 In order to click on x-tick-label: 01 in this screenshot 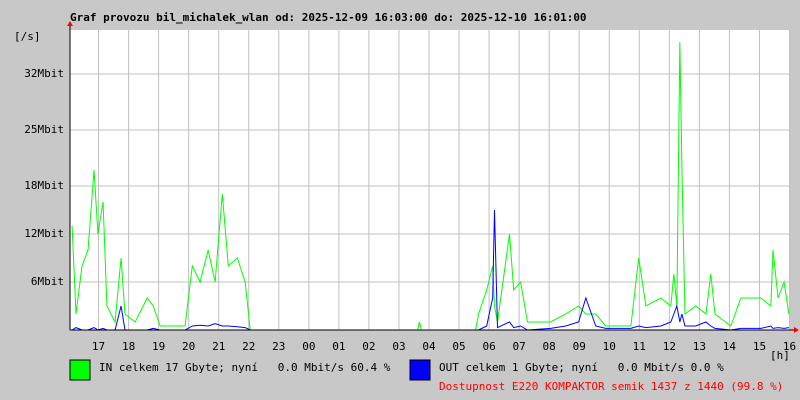, I will do `click(338, 346)`.